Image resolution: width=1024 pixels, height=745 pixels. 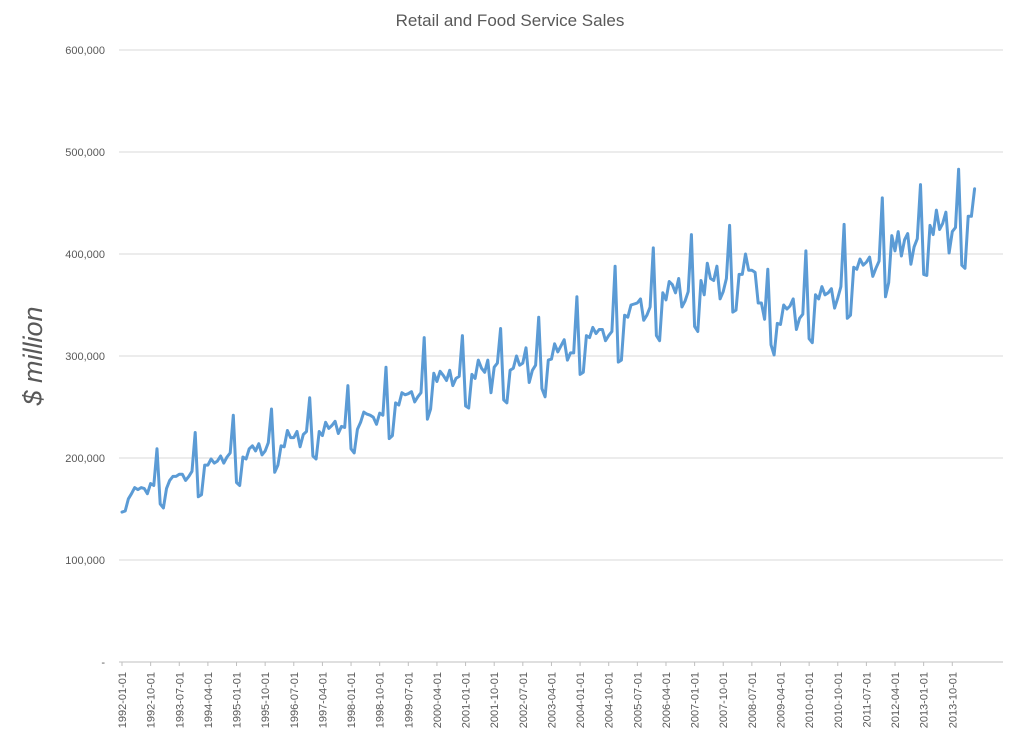 What do you see at coordinates (581, 700) in the screenshot?
I see `x-tick-label: 2004-01-01` at bounding box center [581, 700].